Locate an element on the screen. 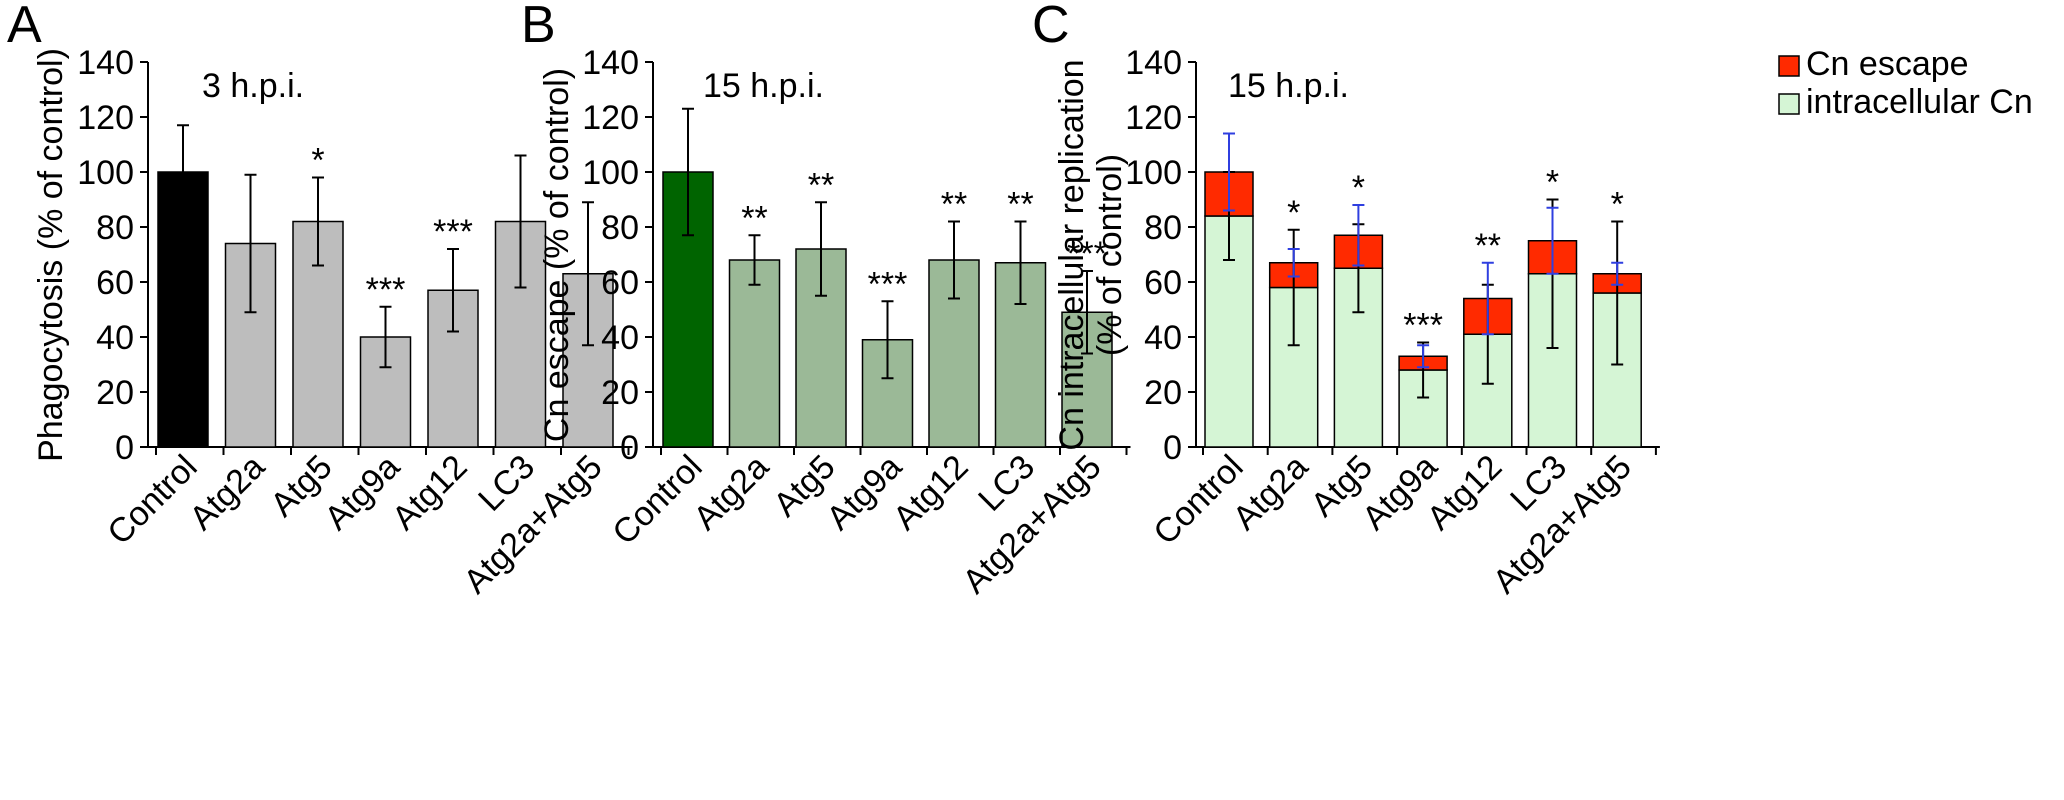 The width and height of the screenshot is (2064, 800). y-axis-title-line: Cn intracellular replication is located at coordinates (1072, 254).